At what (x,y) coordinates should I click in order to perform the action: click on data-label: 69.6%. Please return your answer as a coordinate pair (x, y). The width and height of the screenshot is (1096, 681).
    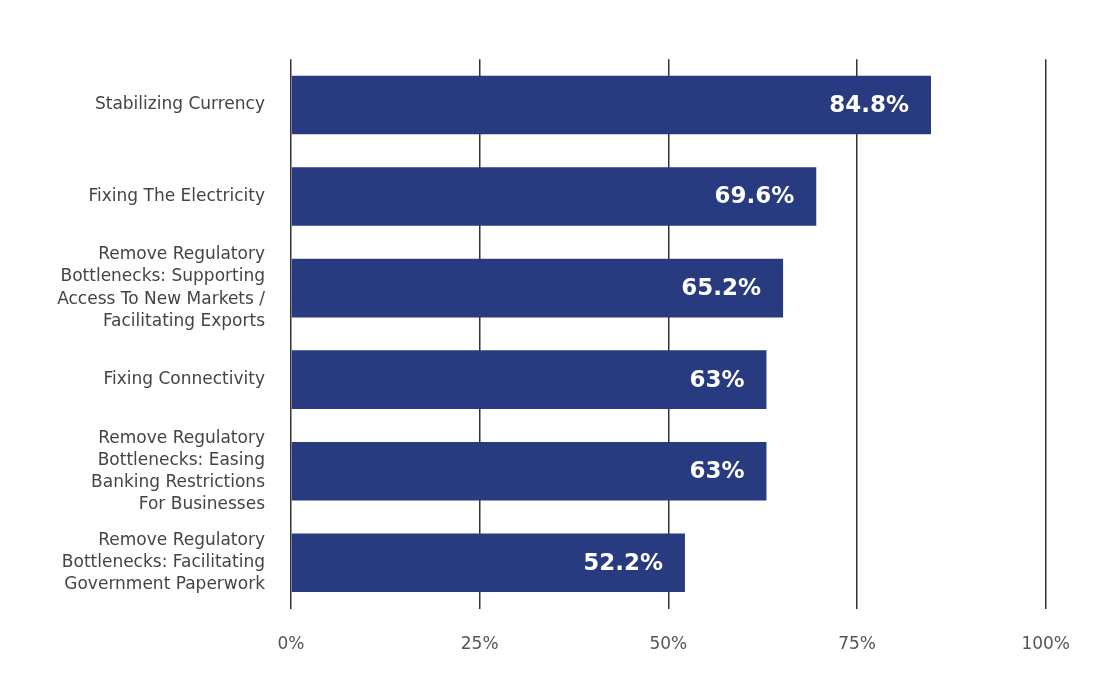
    Looking at the image, I should click on (754, 195).